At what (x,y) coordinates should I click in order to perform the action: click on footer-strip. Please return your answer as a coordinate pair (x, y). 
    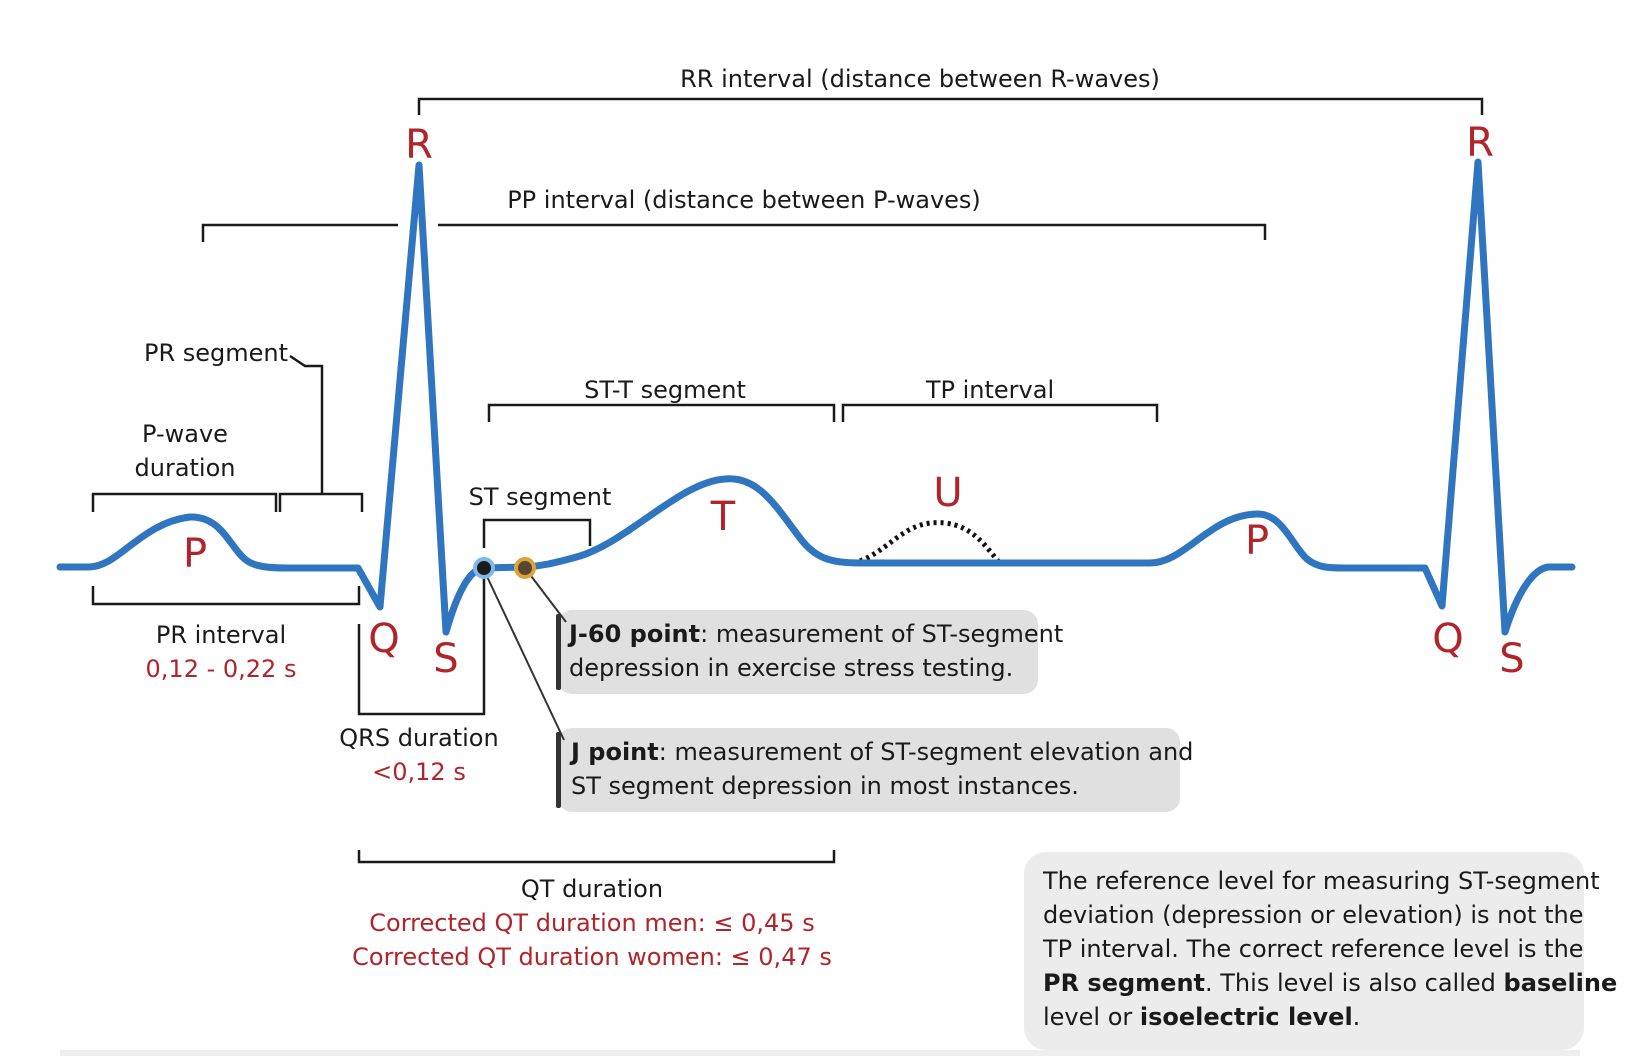
    Looking at the image, I should click on (820, 1053).